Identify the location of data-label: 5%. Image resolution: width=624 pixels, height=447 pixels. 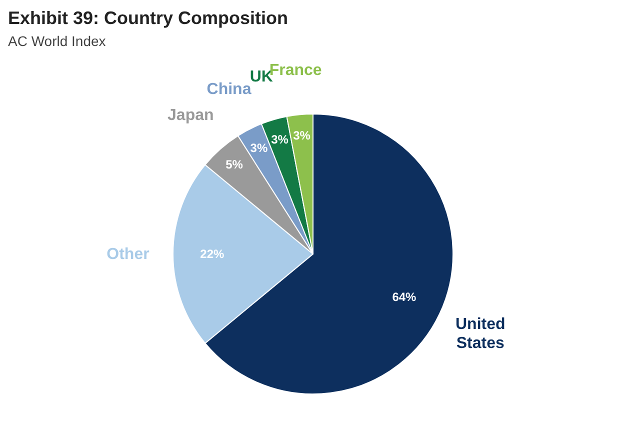
(235, 165).